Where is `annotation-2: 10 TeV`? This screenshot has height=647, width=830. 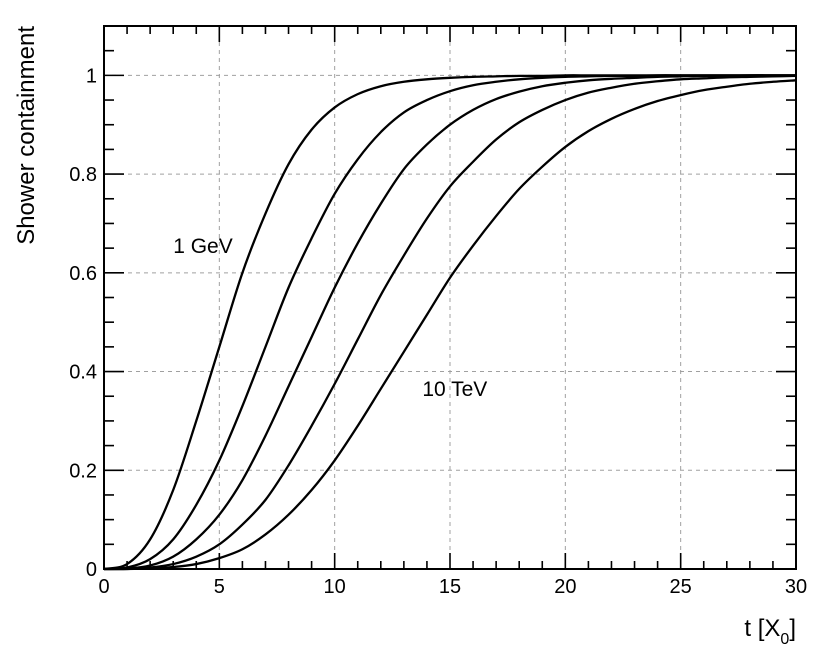
annotation-2: 10 TeV is located at coordinates (454, 389).